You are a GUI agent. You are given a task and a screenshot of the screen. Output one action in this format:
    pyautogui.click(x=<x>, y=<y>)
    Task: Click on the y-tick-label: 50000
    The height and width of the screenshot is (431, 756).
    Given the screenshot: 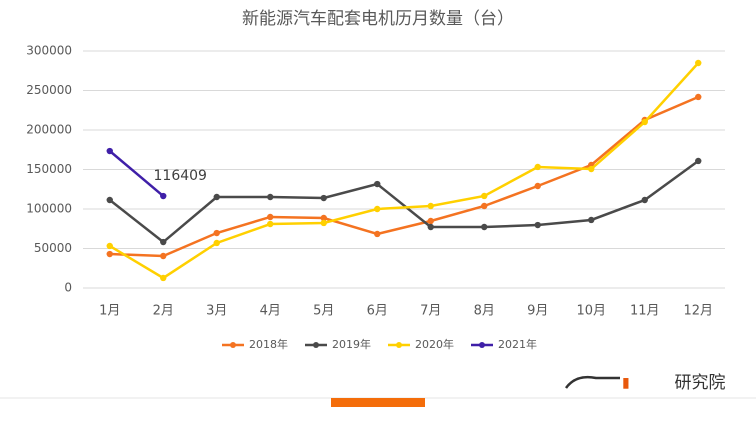 What is the action you would take?
    pyautogui.click(x=53, y=248)
    